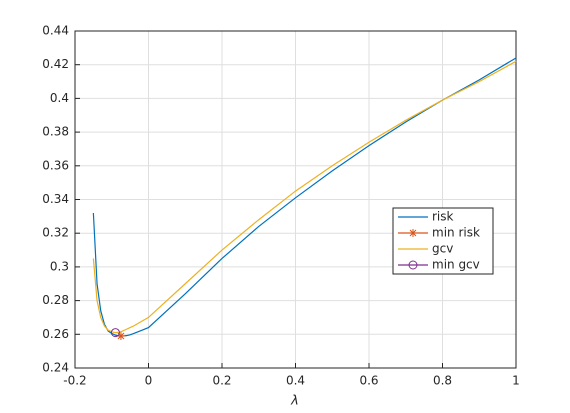 The height and width of the screenshot is (413, 570). I want to click on y-tick-label: 0.34, so click(55, 199).